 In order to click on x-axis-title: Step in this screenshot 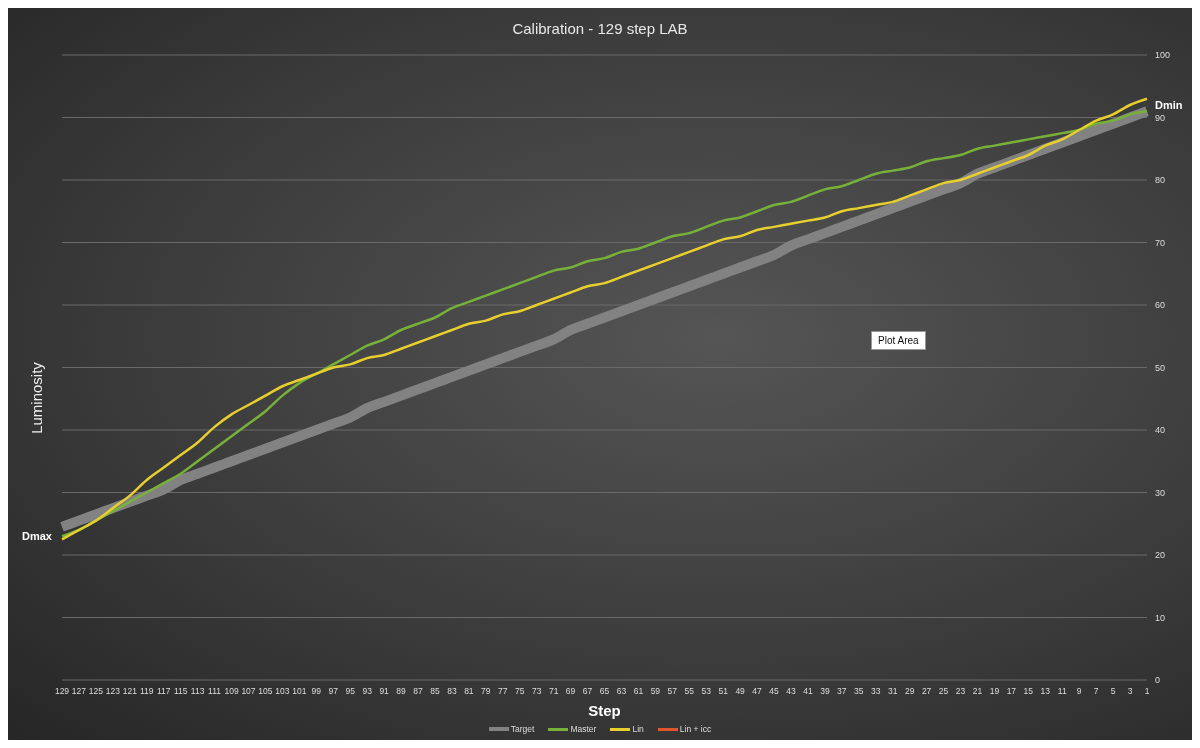, I will do `click(604, 710)`.